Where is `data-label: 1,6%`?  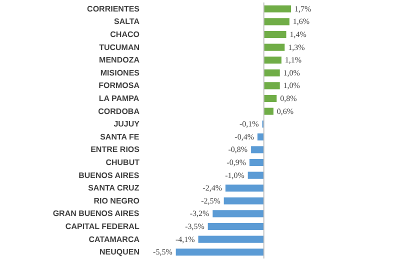
data-label: 1,6% is located at coordinates (301, 21).